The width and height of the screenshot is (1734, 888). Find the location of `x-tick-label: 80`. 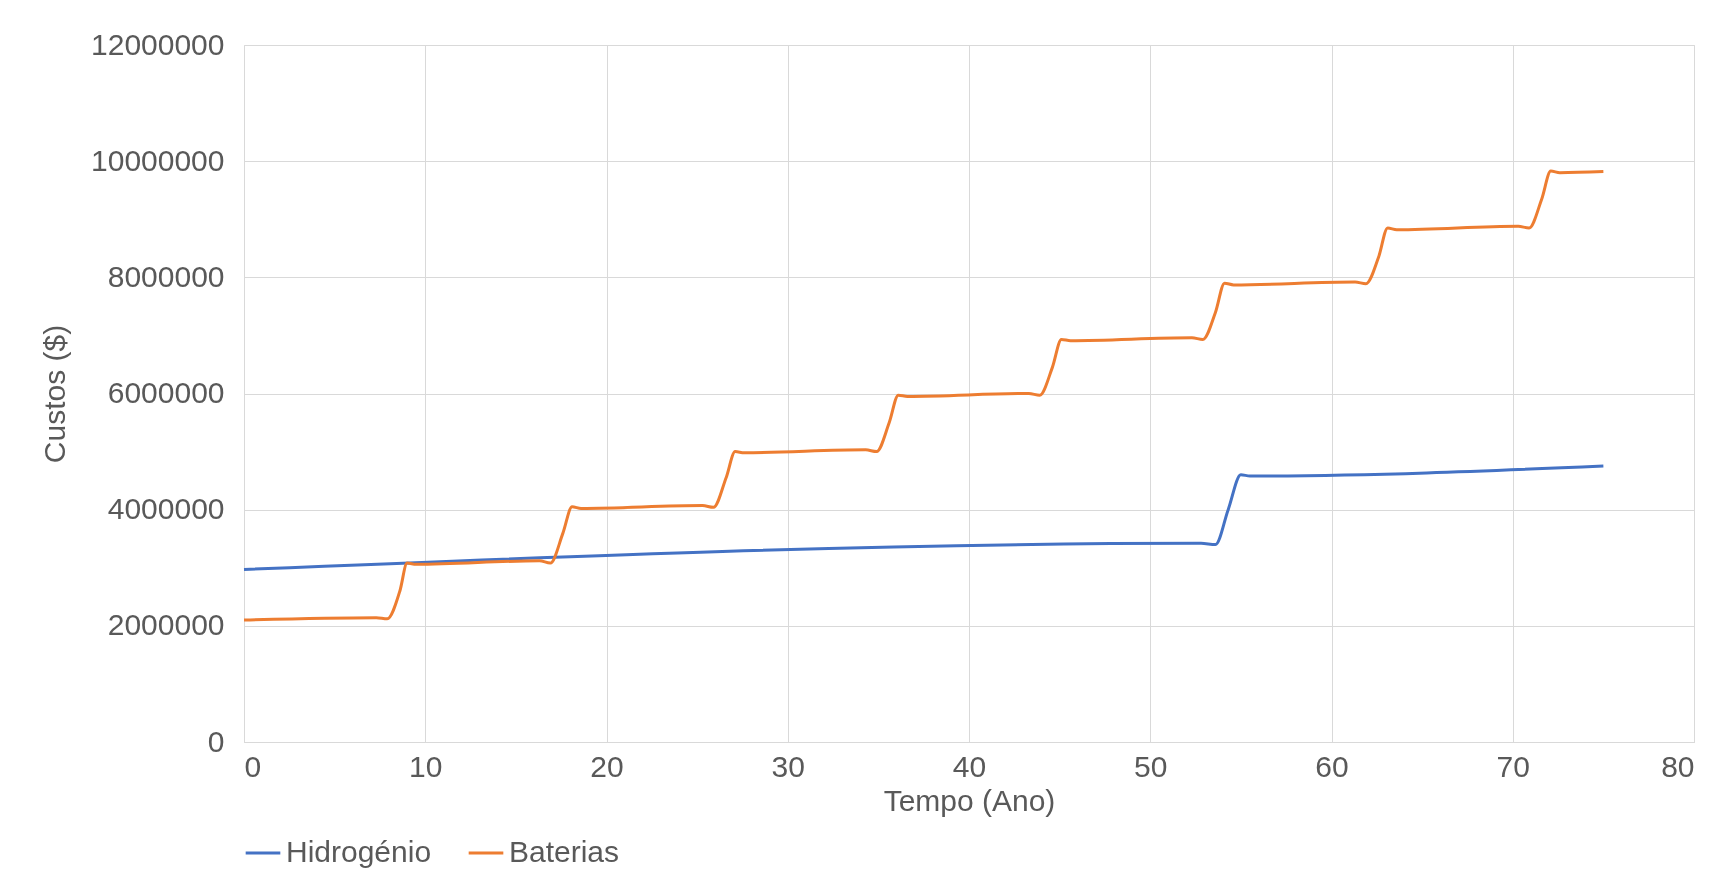

x-tick-label: 80 is located at coordinates (1678, 766).